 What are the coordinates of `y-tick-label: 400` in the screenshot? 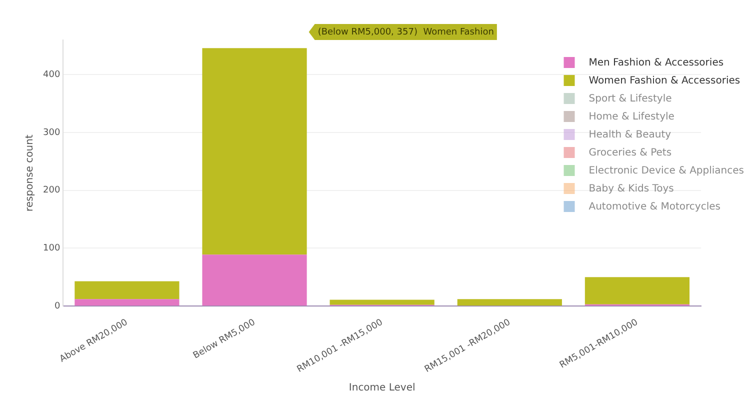 It's located at (51, 75).